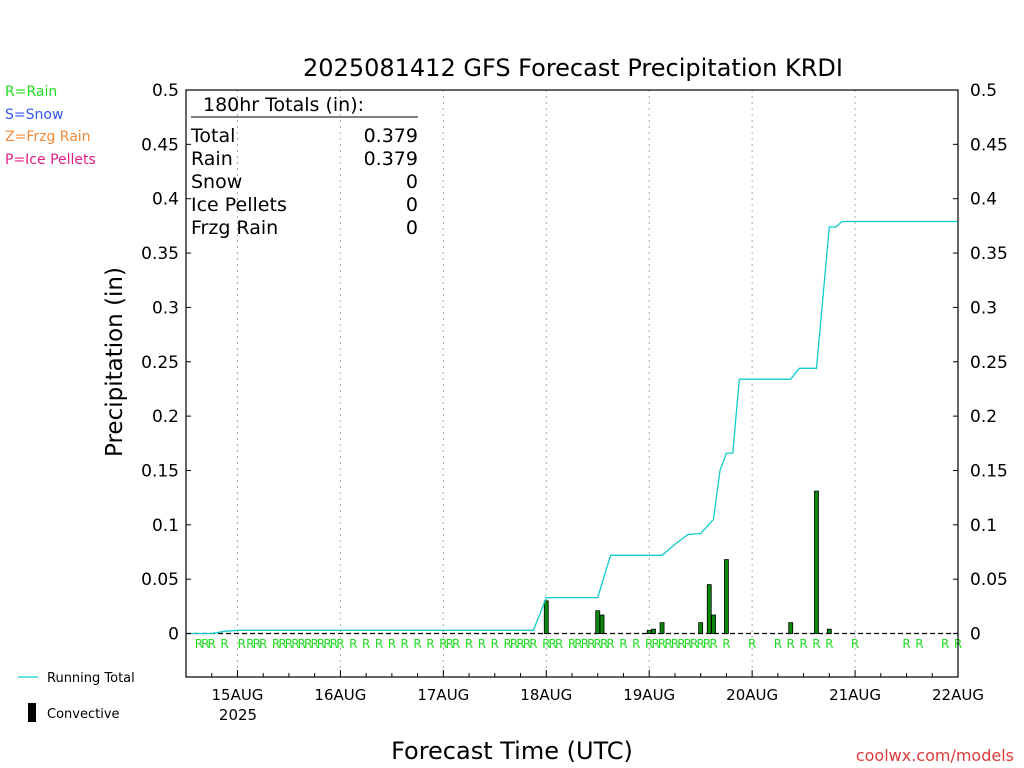 Image resolution: width=1024 pixels, height=768 pixels. Describe the element at coordinates (50, 126) in the screenshot. I see `ptype-legend: R=Rain S=Snow Z=Frzg Rain P=Ice Pellets` at that location.